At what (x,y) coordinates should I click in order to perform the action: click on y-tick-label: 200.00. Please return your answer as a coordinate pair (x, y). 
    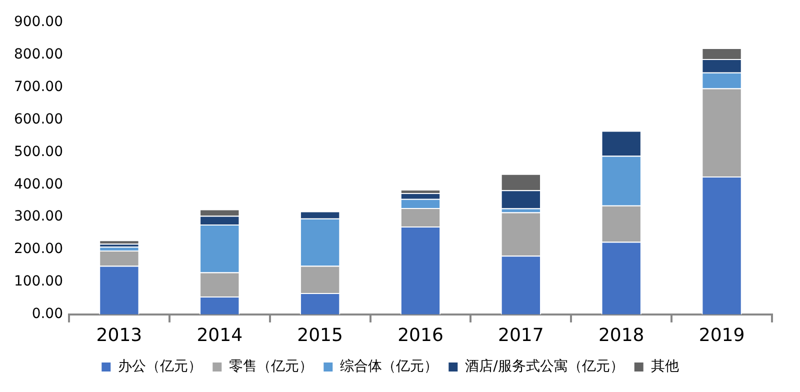
    Looking at the image, I should click on (38, 249).